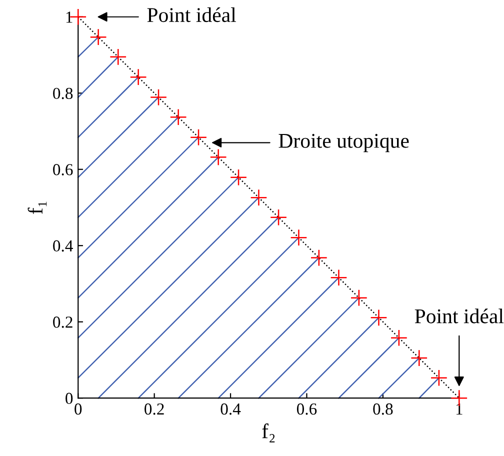  I want to click on y-tick-label: 0.2, so click(62, 322).